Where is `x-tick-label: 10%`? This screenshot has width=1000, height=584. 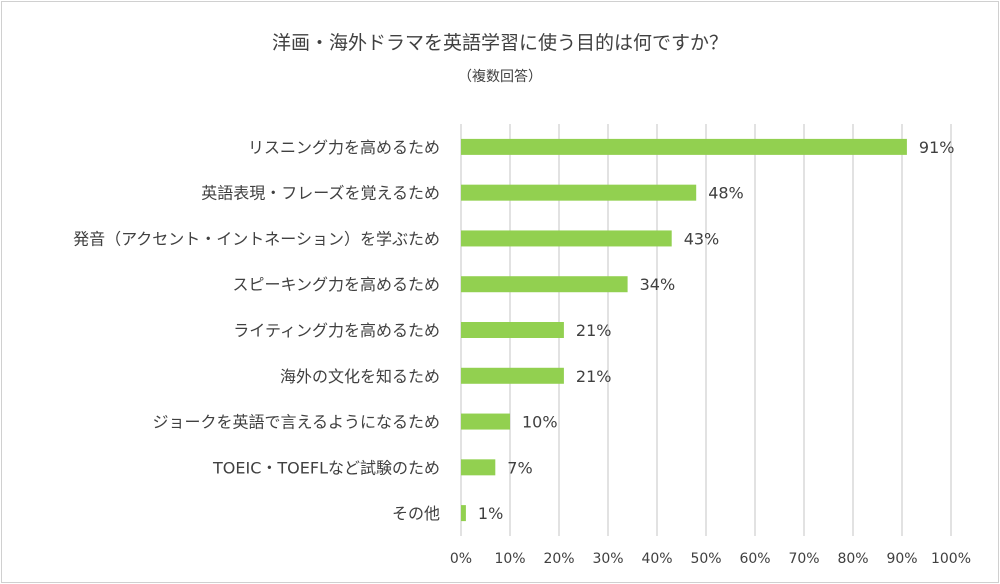 x-tick-label: 10% is located at coordinates (509, 559).